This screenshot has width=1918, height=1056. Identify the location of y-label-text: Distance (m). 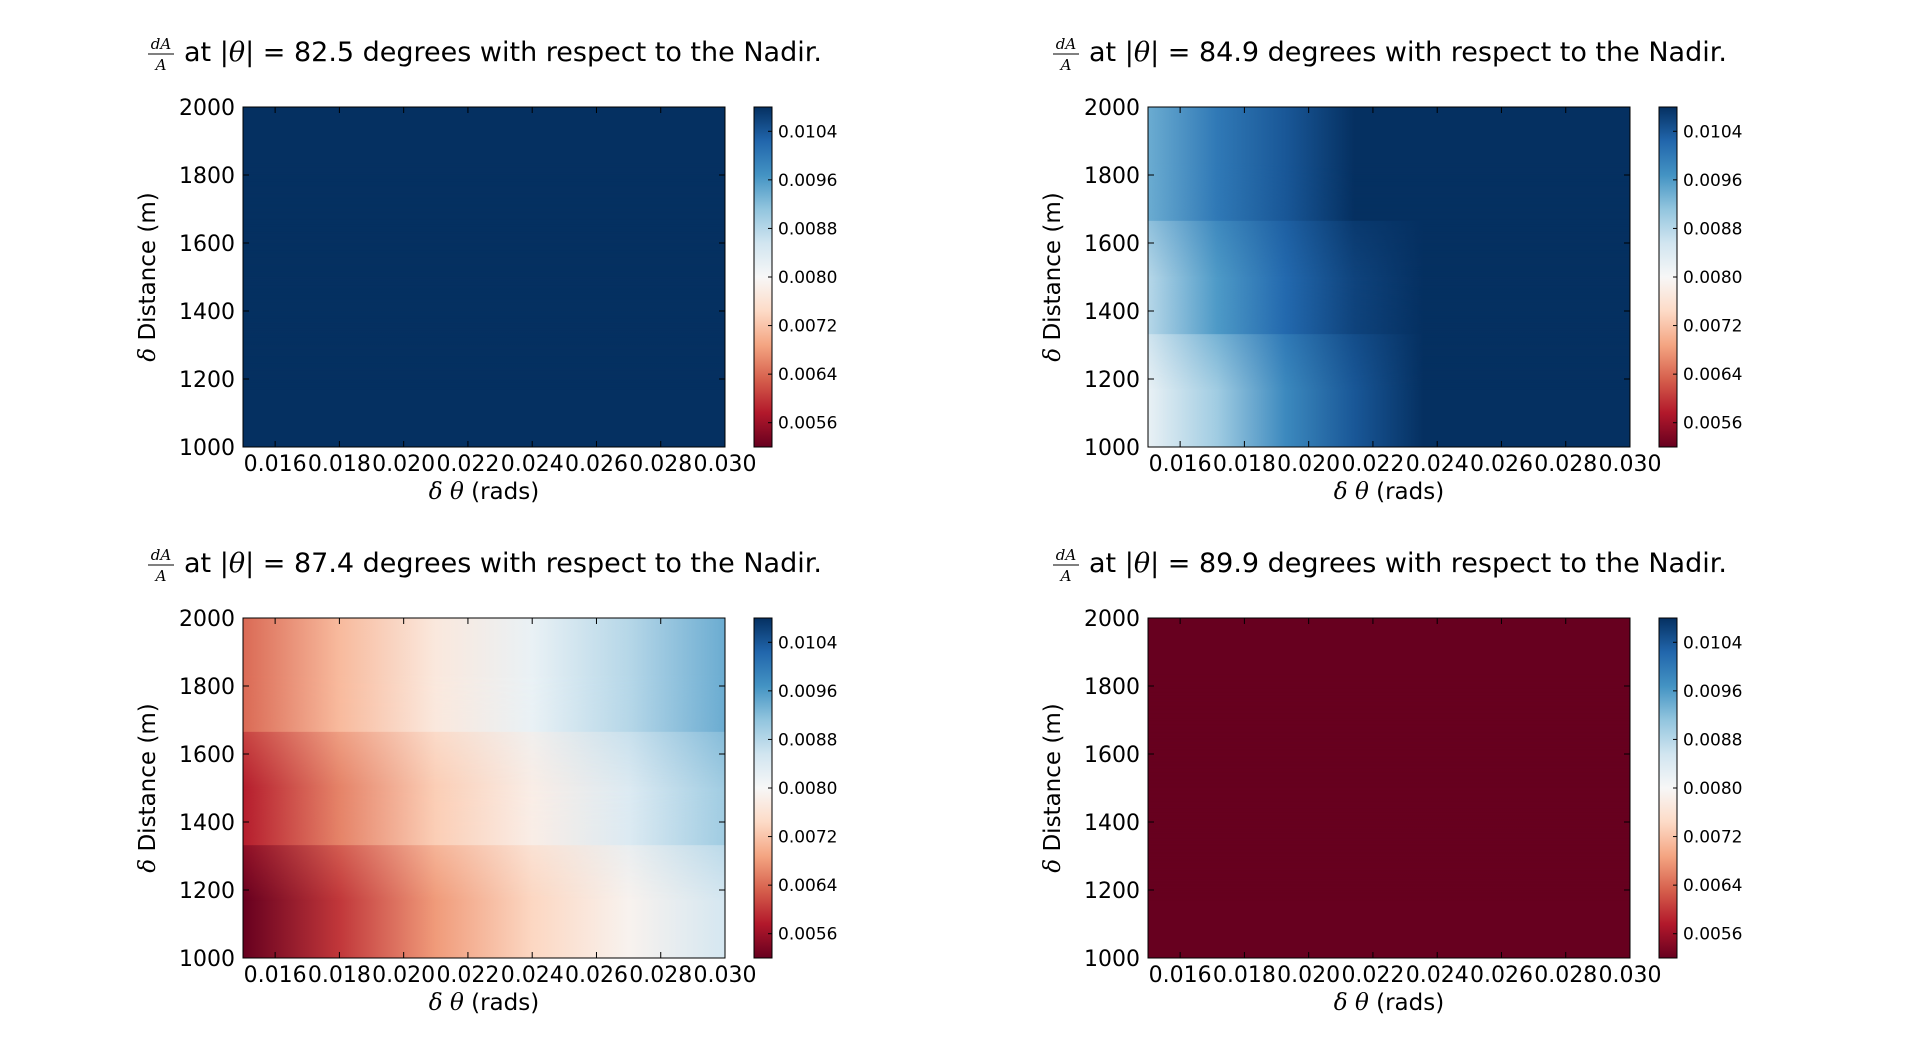
(1053, 777).